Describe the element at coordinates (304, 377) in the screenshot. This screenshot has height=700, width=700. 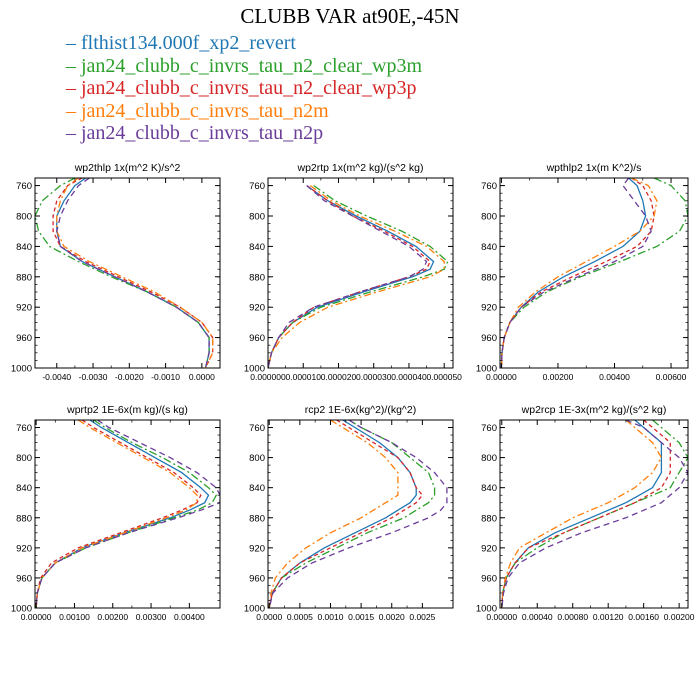
I see `x-tick-label: 0.000010` at that location.